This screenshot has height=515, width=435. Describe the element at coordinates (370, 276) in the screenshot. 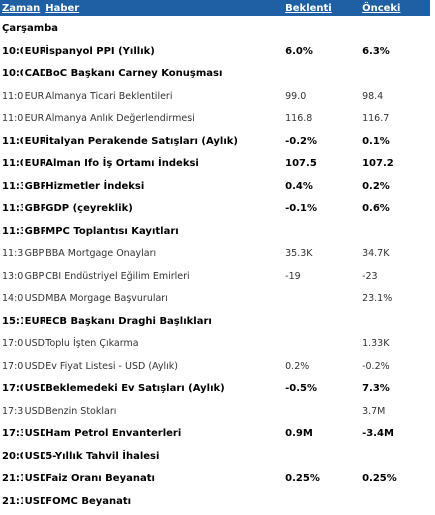

I see `event-previous: -23` at that location.